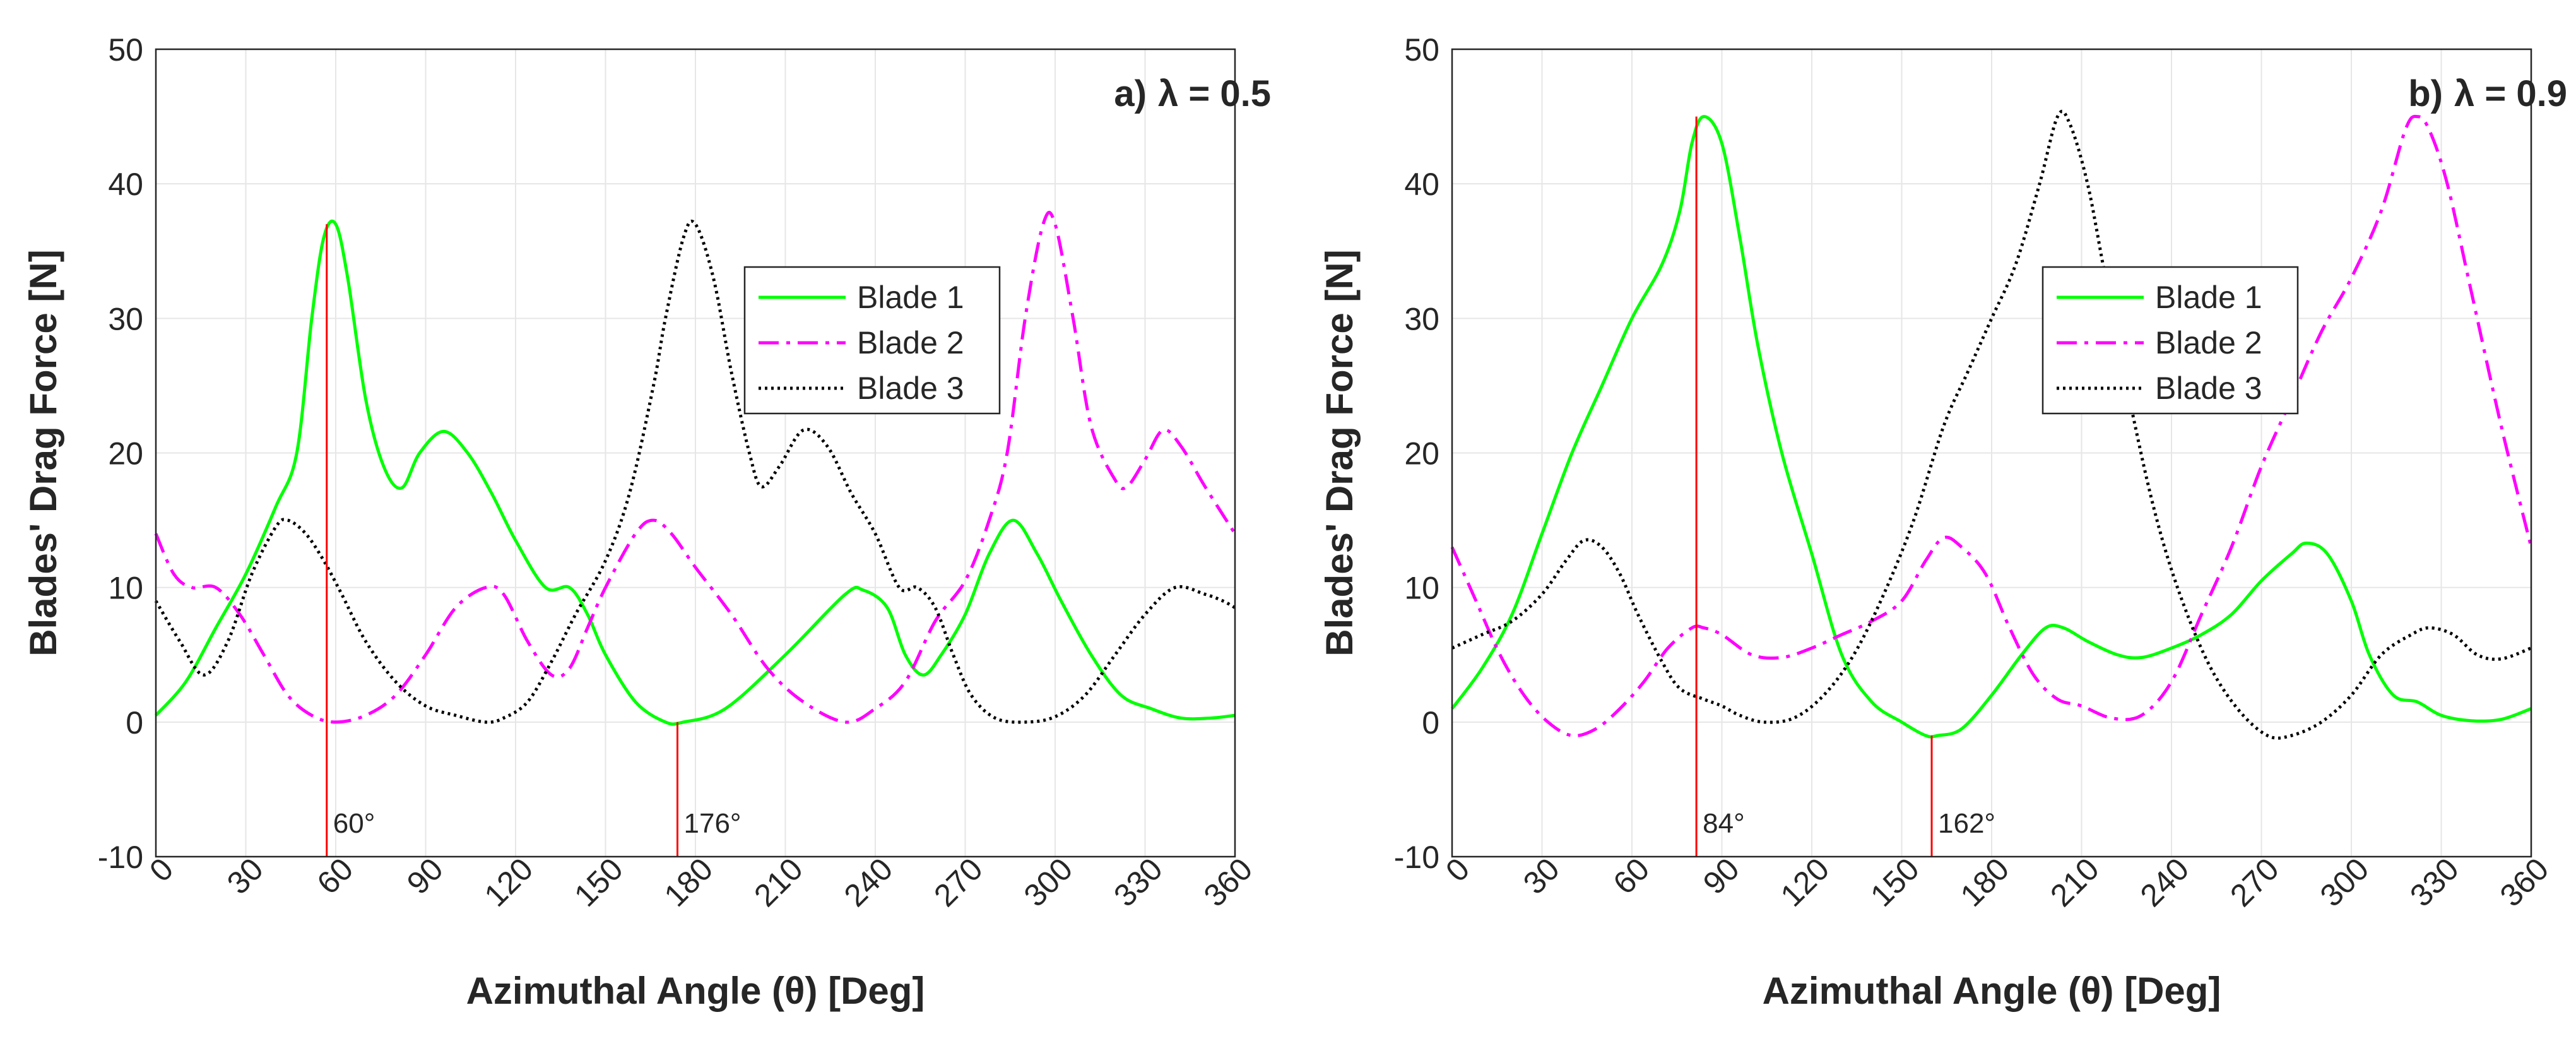  Describe the element at coordinates (1214, 93) in the screenshot. I see `lambda-label: λ = 0.5` at that location.